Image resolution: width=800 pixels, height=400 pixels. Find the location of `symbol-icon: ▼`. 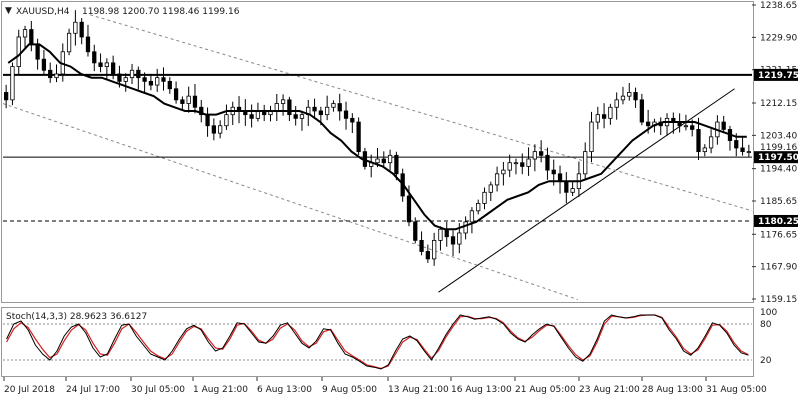

symbol-icon: ▼ is located at coordinates (8, 11).